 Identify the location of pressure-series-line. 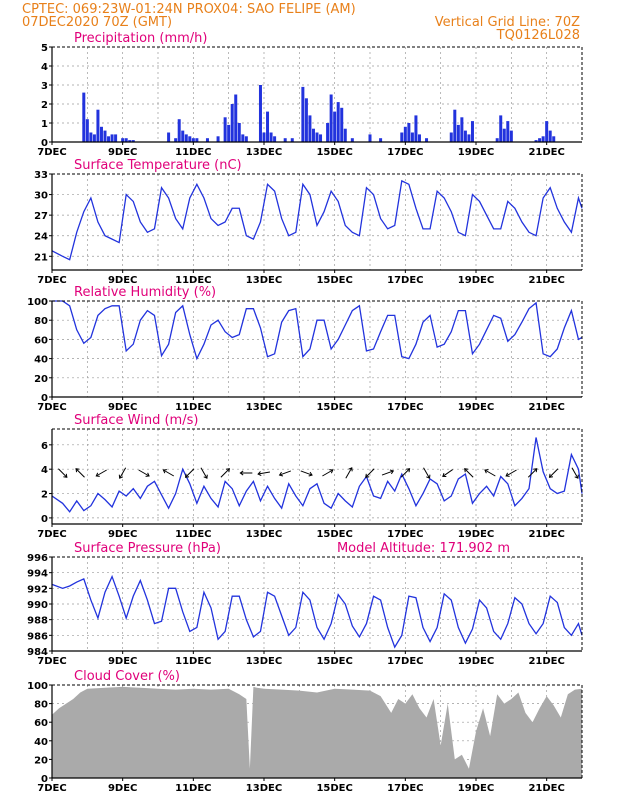
(317, 611).